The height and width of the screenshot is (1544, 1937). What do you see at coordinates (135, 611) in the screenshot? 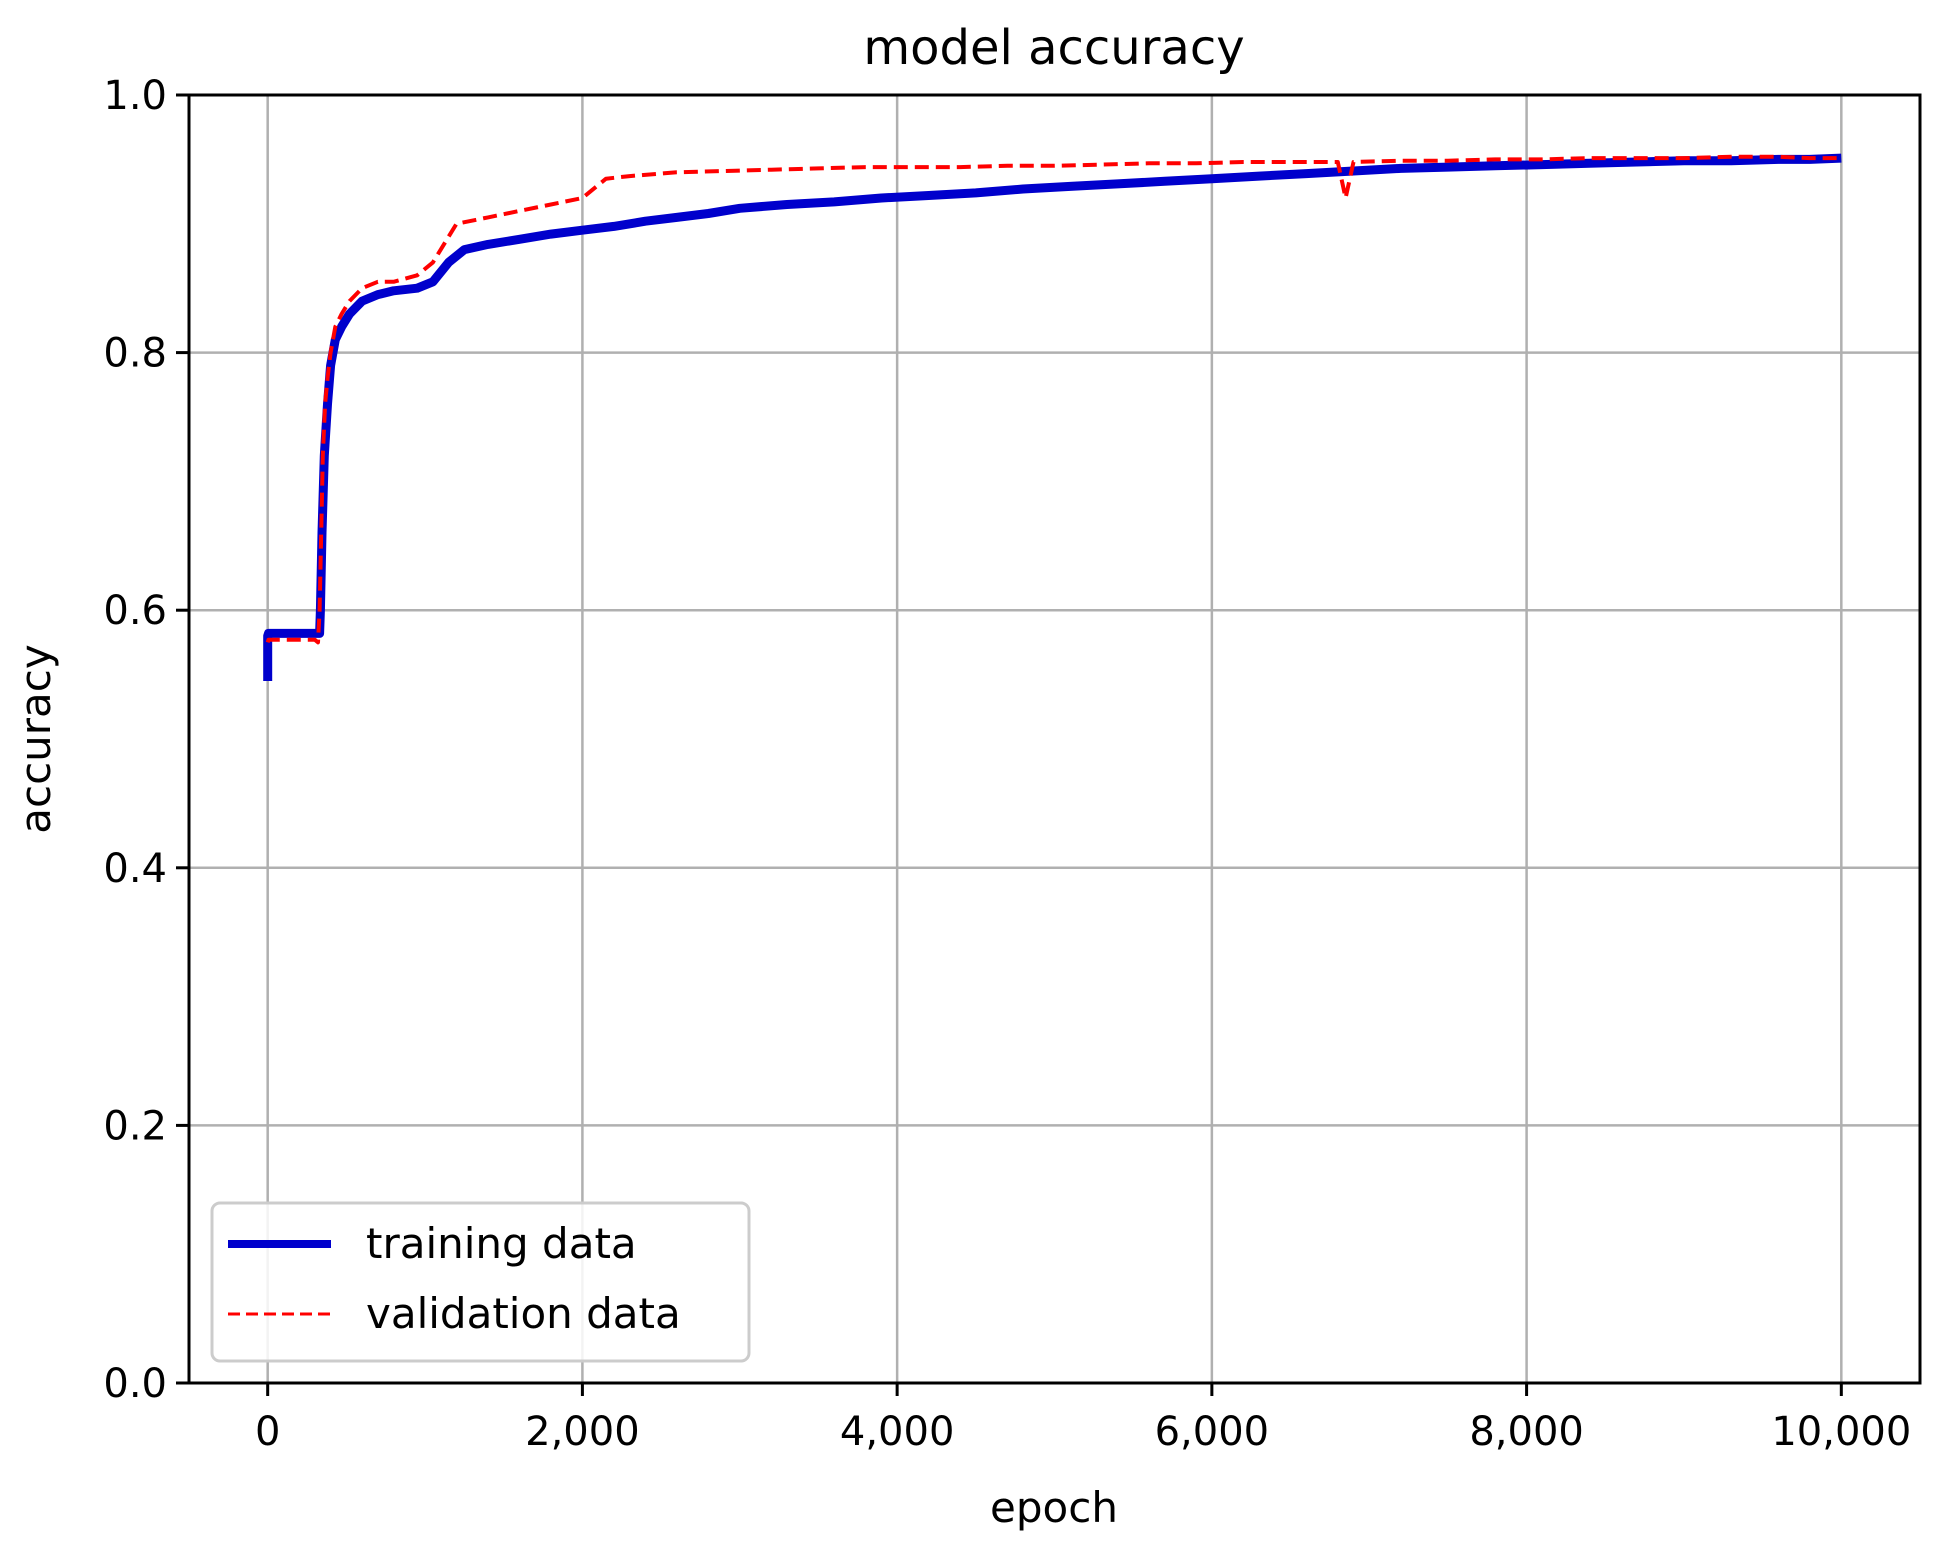
I see `y-tick-label: 0.6` at bounding box center [135, 611].